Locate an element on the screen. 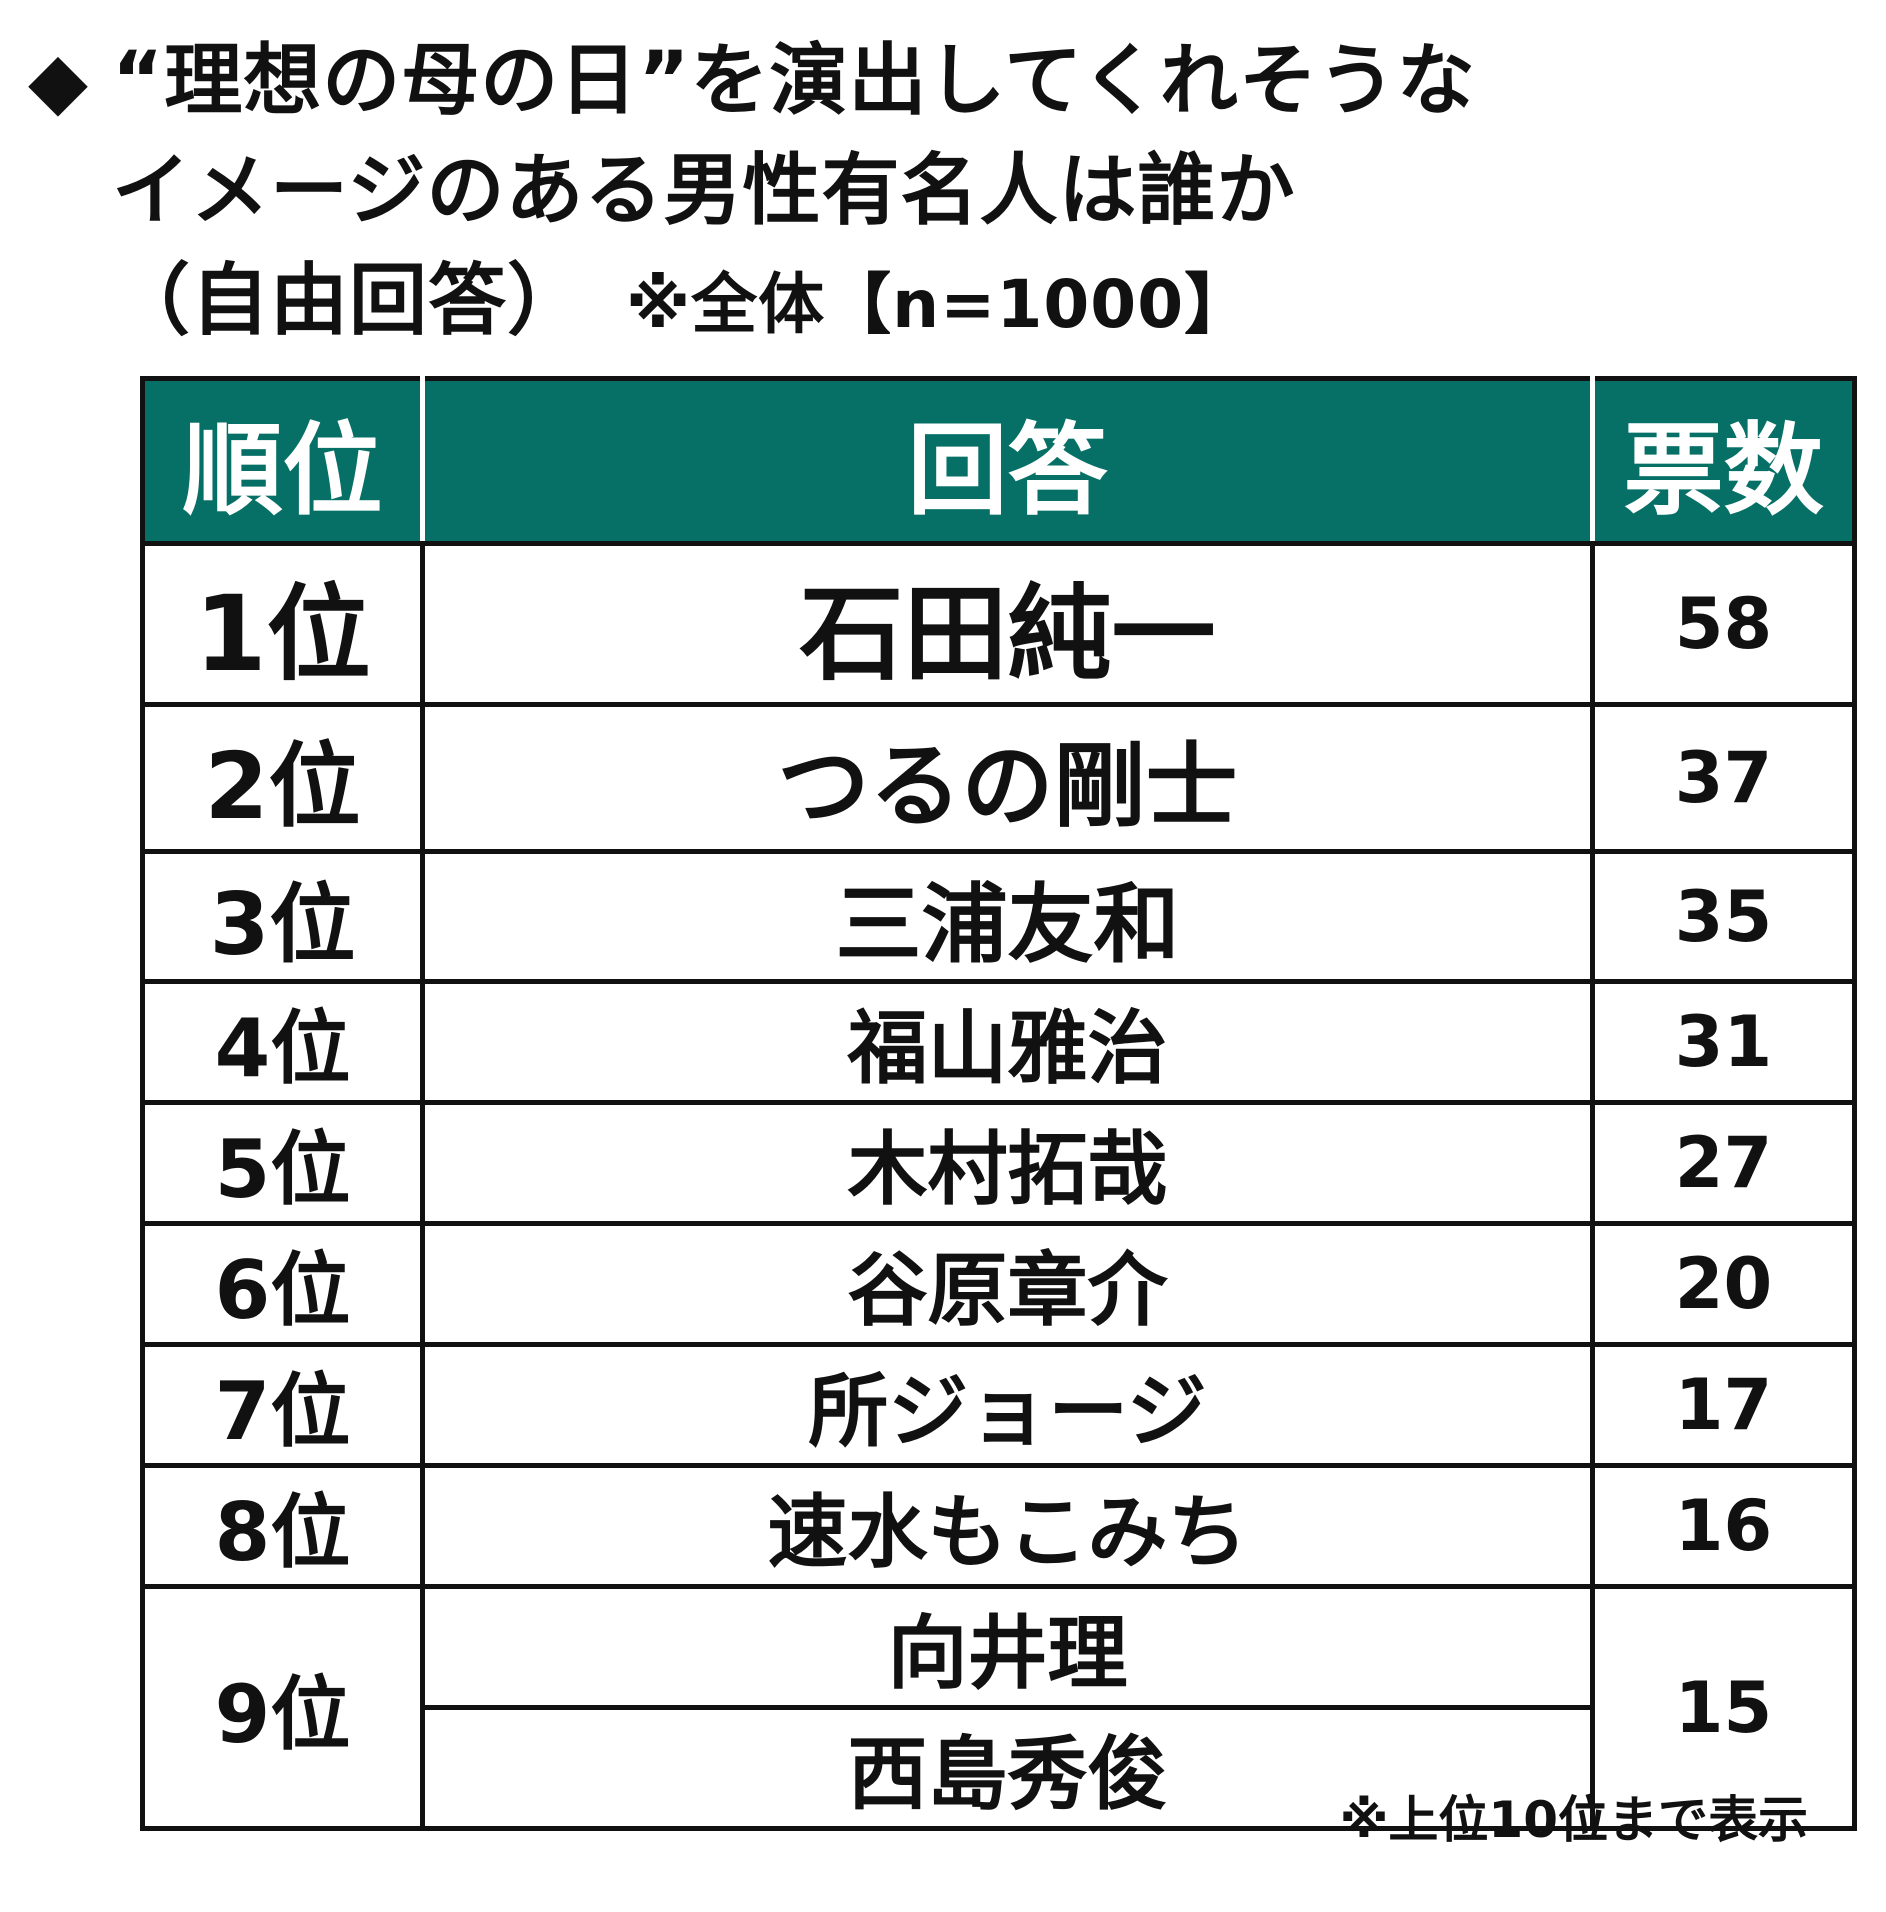 The image size is (1886, 1912). table-row: 7位 所ジョージ 17 is located at coordinates (998, 1405).